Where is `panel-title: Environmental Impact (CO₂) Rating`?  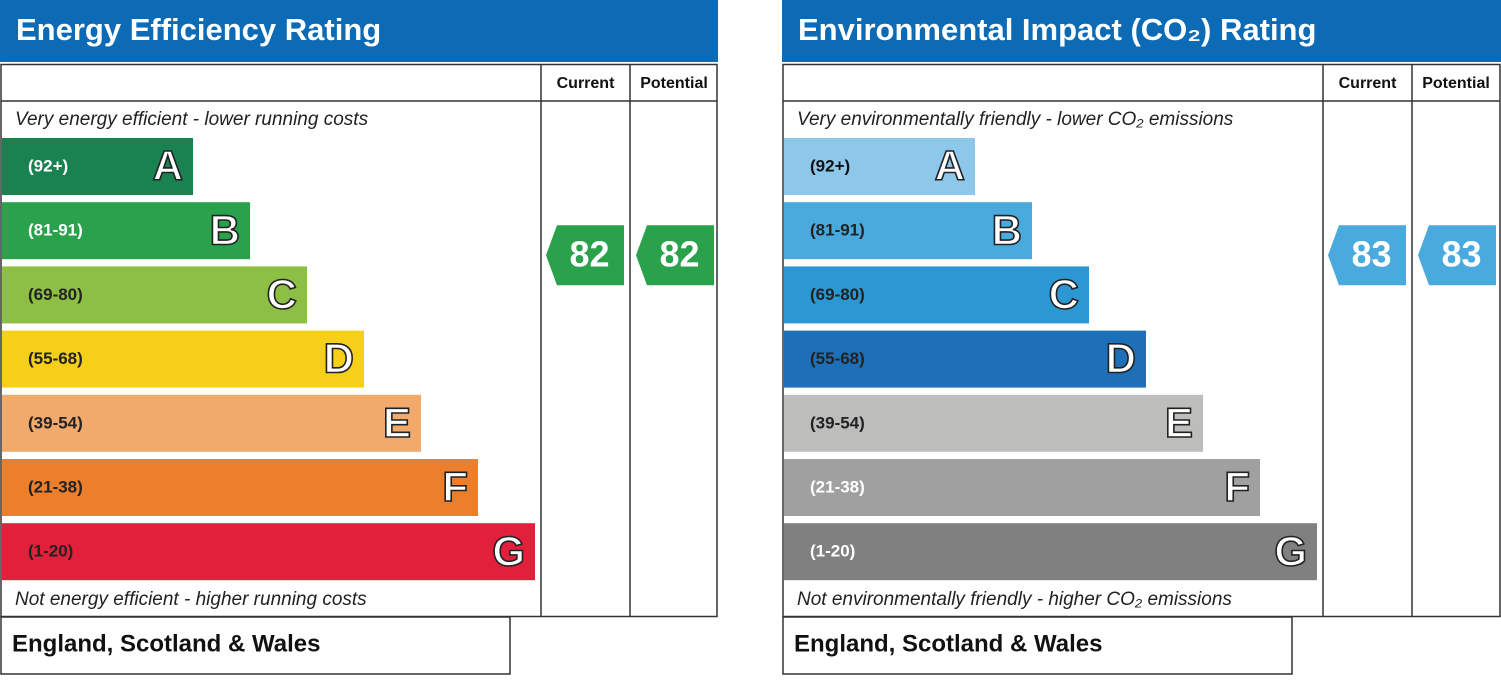
panel-title: Environmental Impact (CO₂) Rating is located at coordinates (1057, 29).